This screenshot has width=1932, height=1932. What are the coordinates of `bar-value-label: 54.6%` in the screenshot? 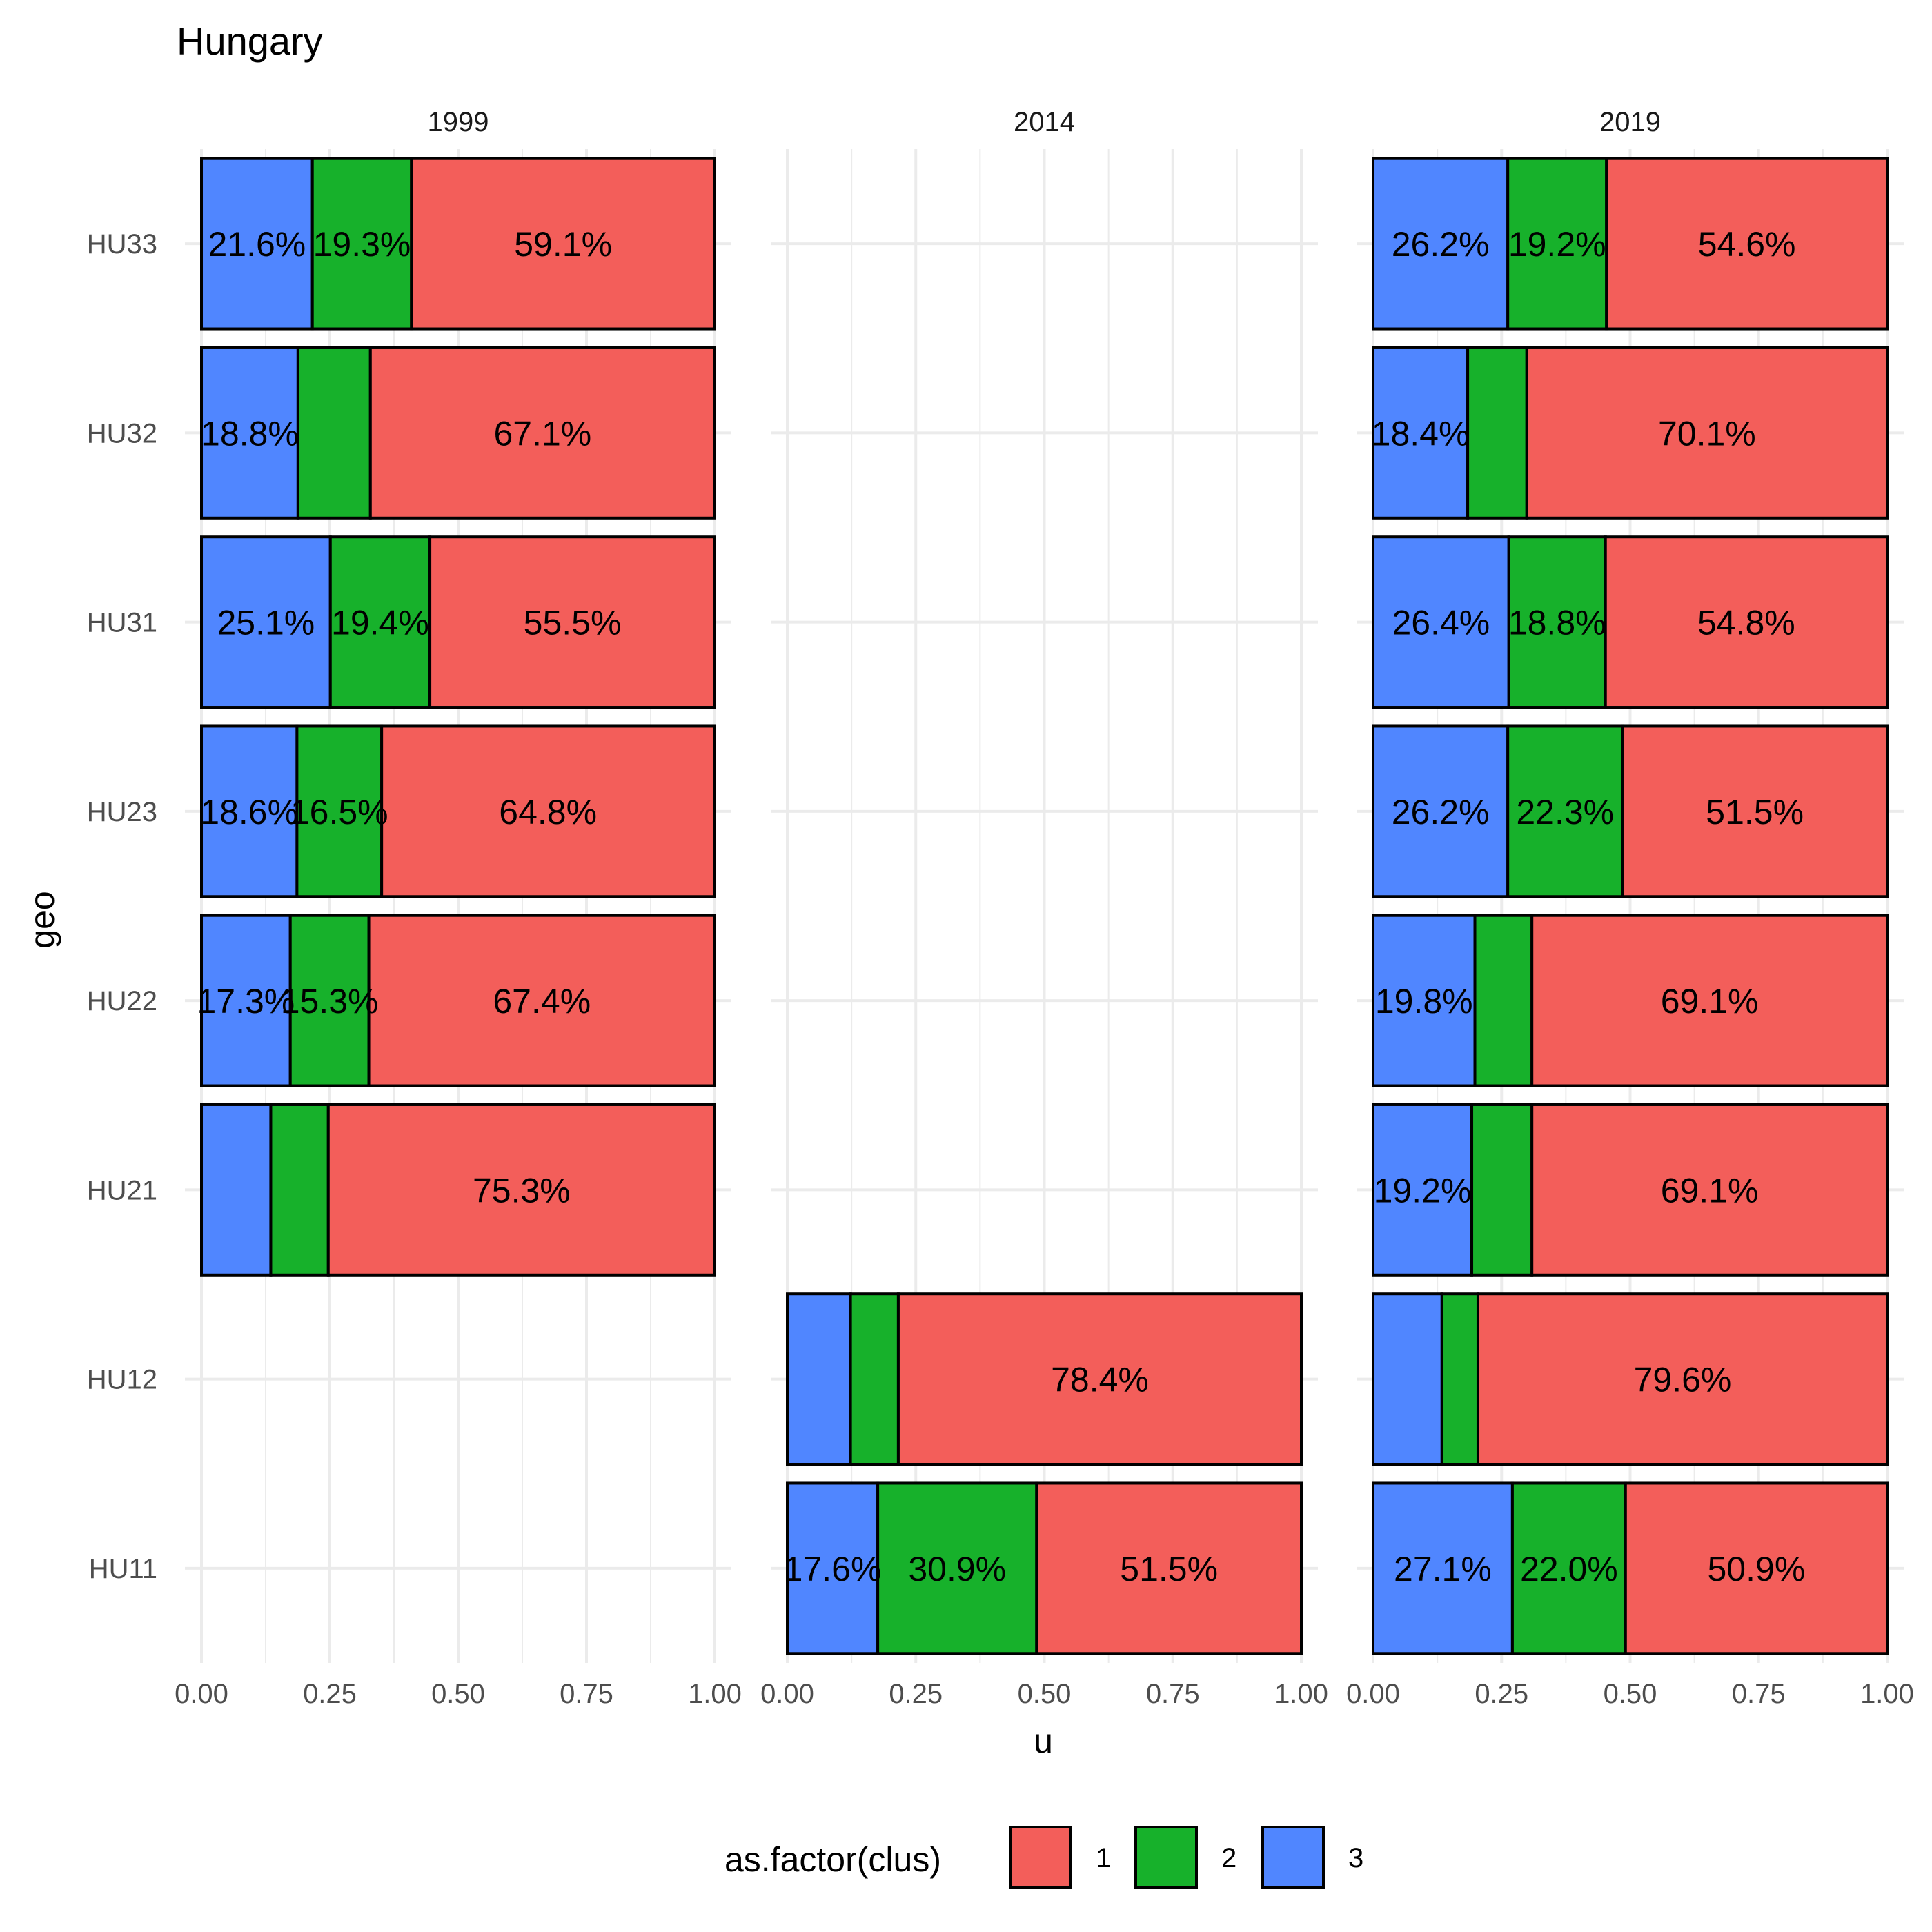 It's located at (1747, 244).